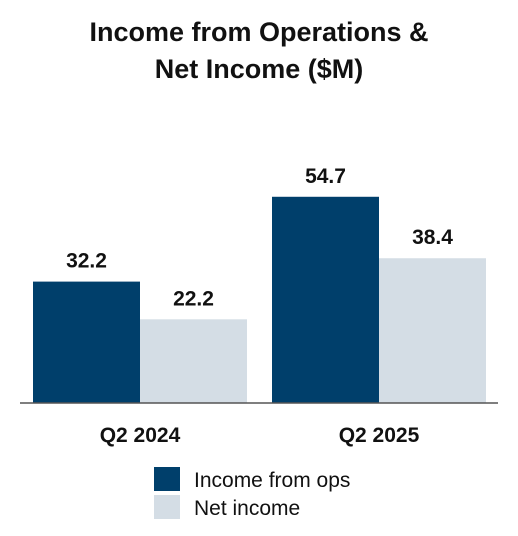  What do you see at coordinates (86, 261) in the screenshot?
I see `value-label-income-from-ops-q2-2024: 32.2` at bounding box center [86, 261].